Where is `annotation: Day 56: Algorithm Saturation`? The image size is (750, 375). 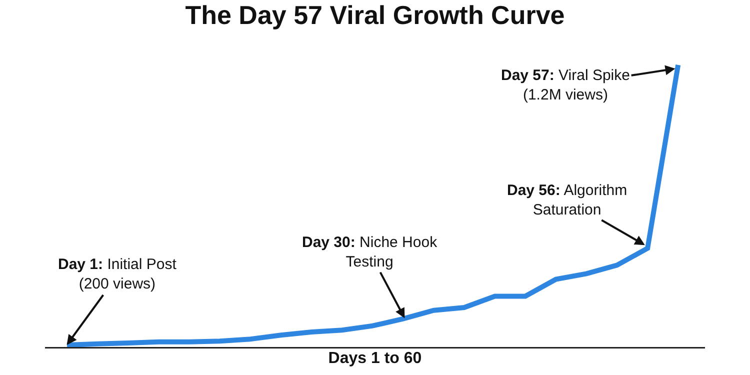
annotation: Day 56: Algorithm Saturation is located at coordinates (567, 200).